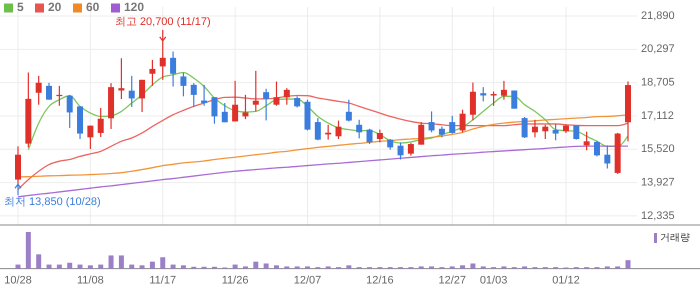 This screenshot has width=700, height=289. I want to click on y-tick-label: 21,890, so click(658, 16).